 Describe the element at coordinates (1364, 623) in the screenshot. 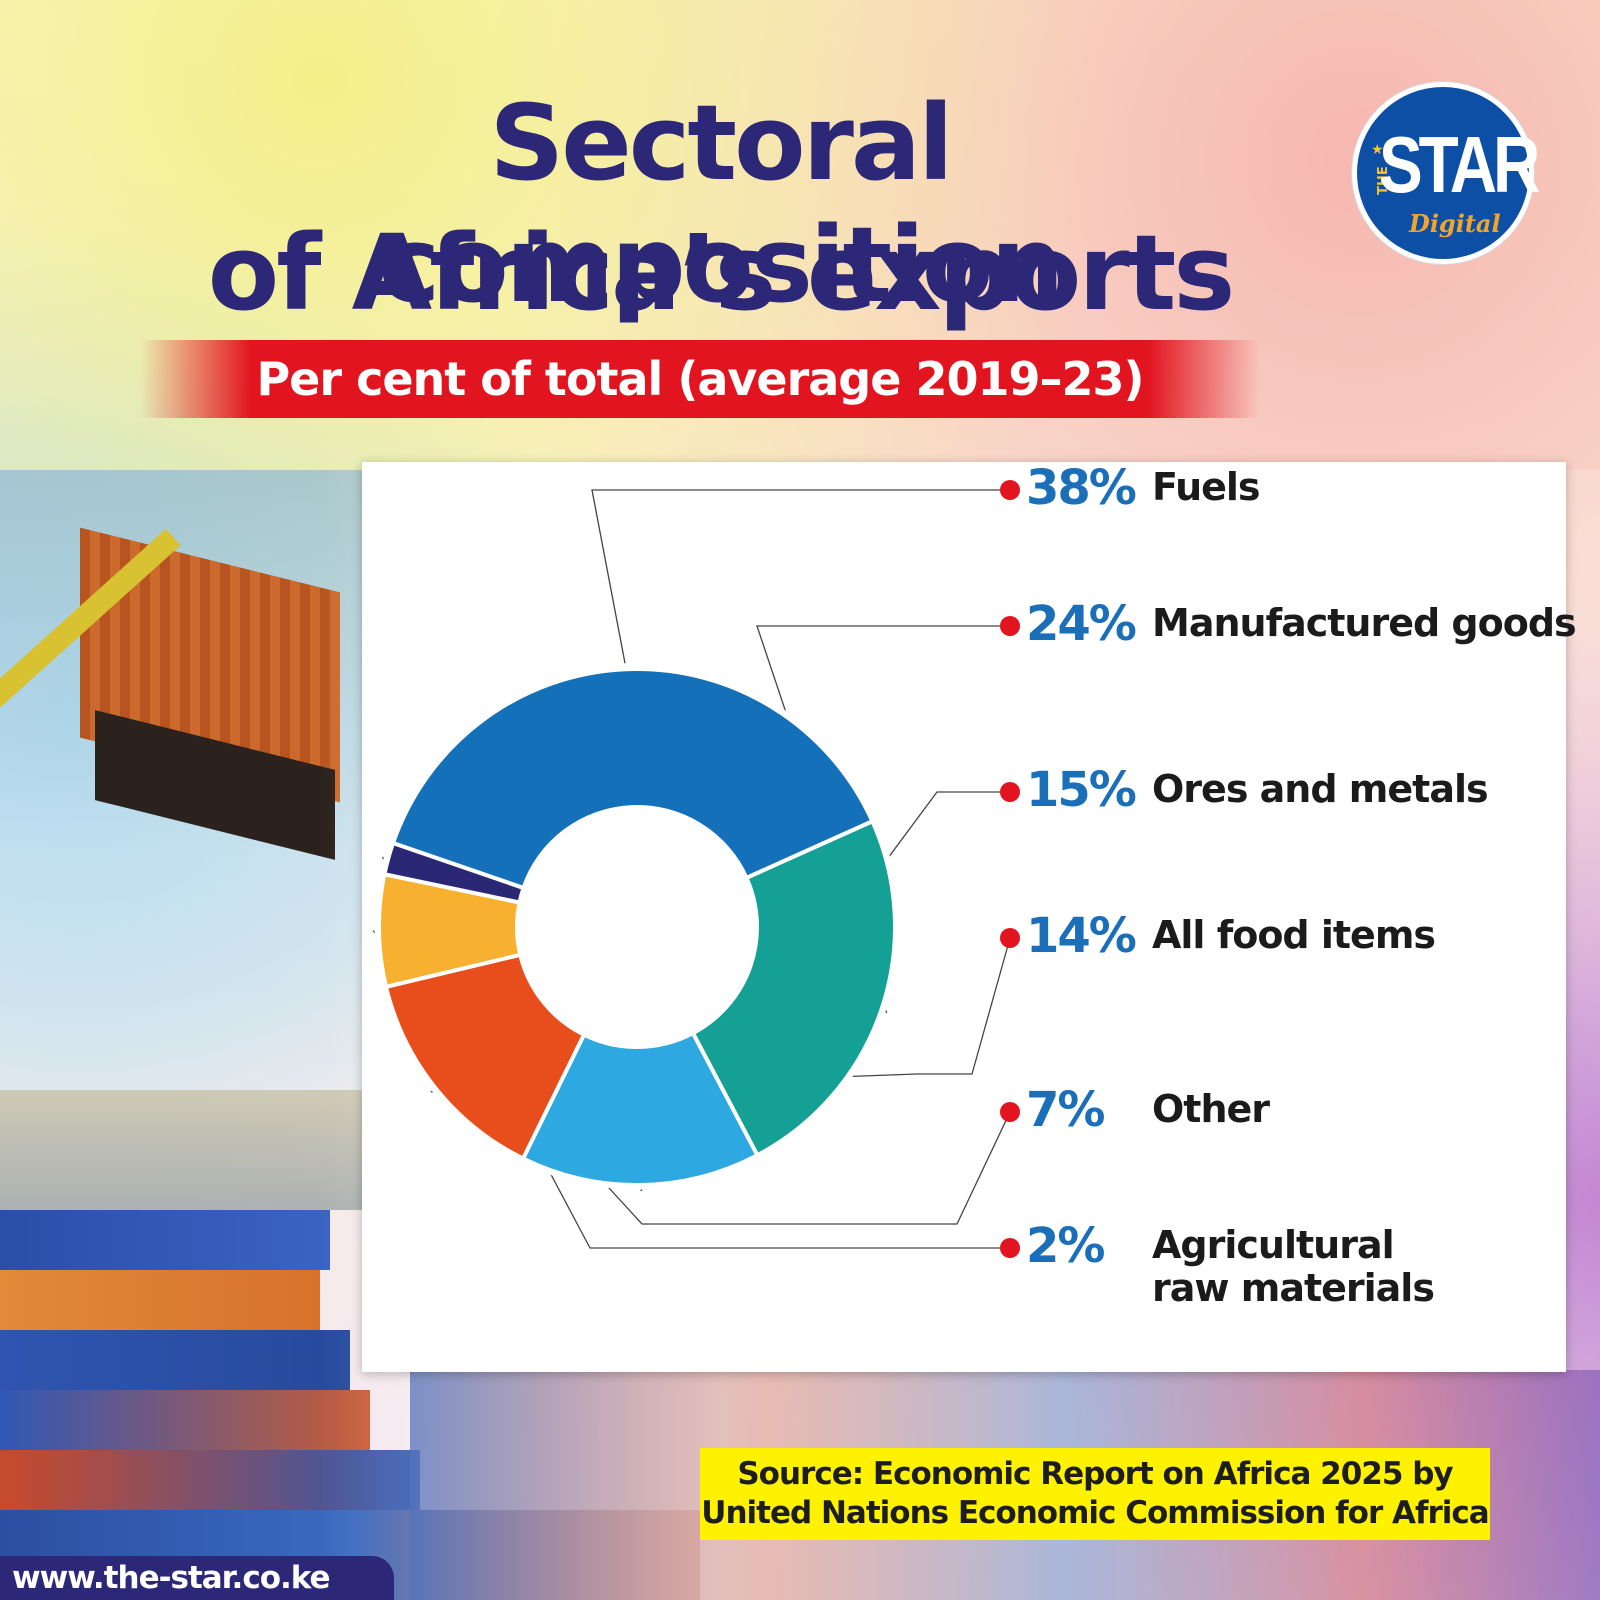

I see `category-label: Manufactured goods` at that location.